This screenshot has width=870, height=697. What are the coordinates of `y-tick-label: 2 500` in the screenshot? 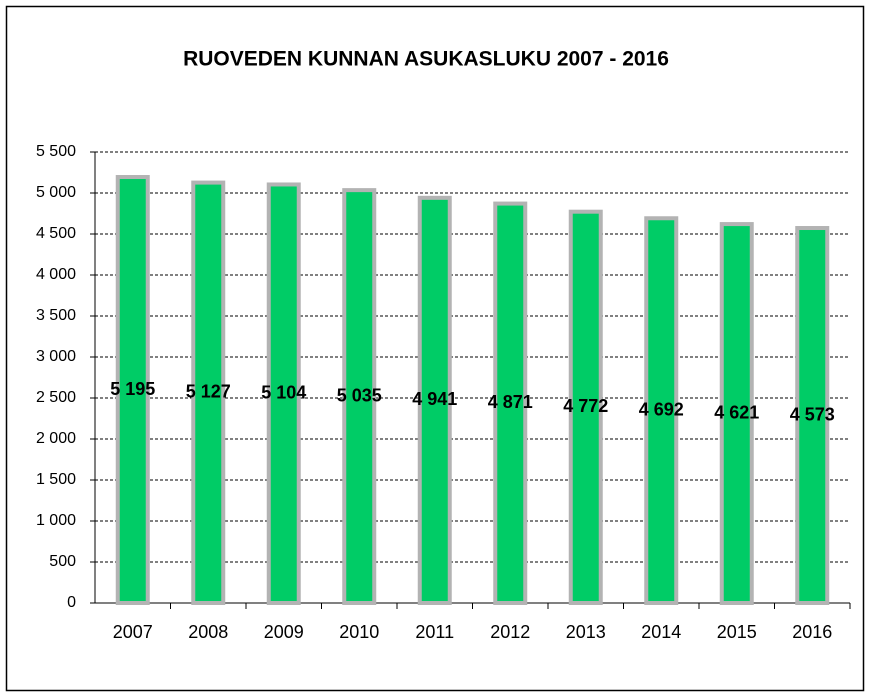 It's located at (56, 397).